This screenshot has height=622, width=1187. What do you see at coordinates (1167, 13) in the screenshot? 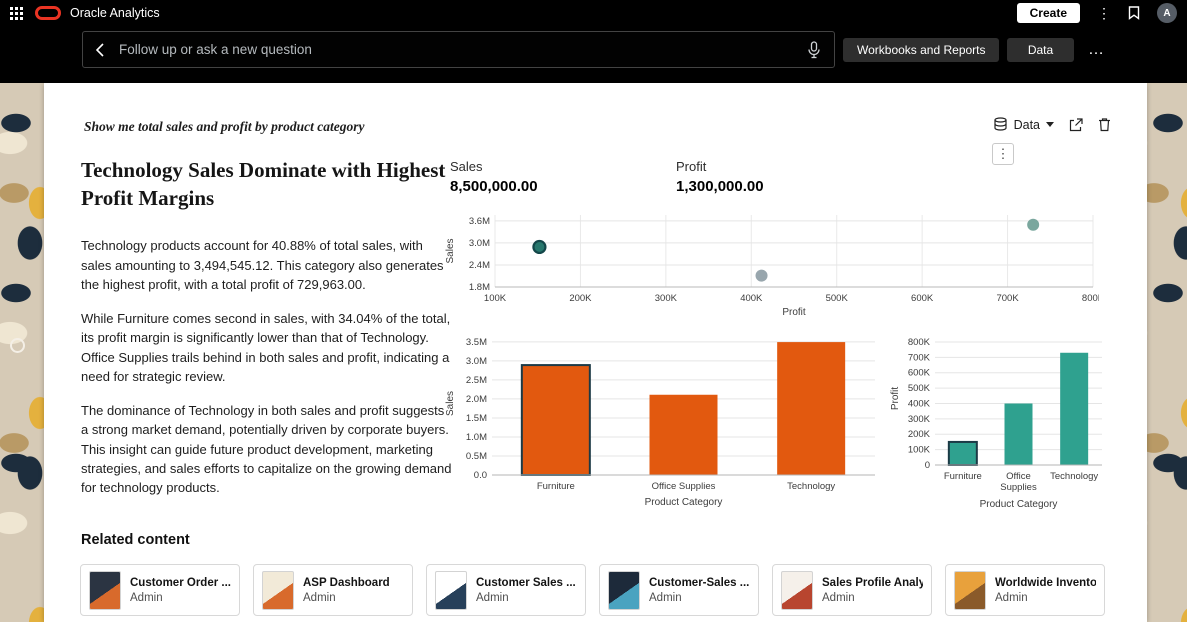
I see `avatar: A` at bounding box center [1167, 13].